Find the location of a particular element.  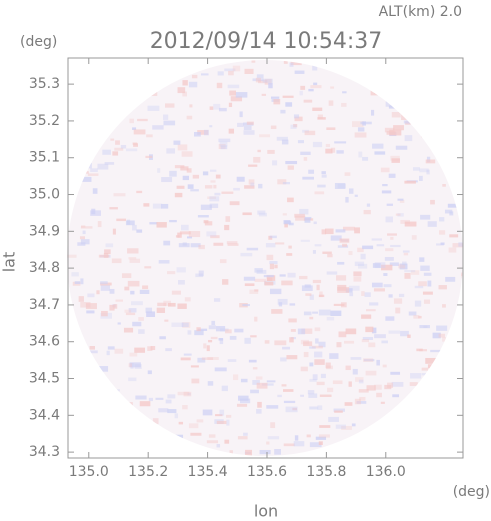

y-tick-label: 34.7 is located at coordinates (44, 305).